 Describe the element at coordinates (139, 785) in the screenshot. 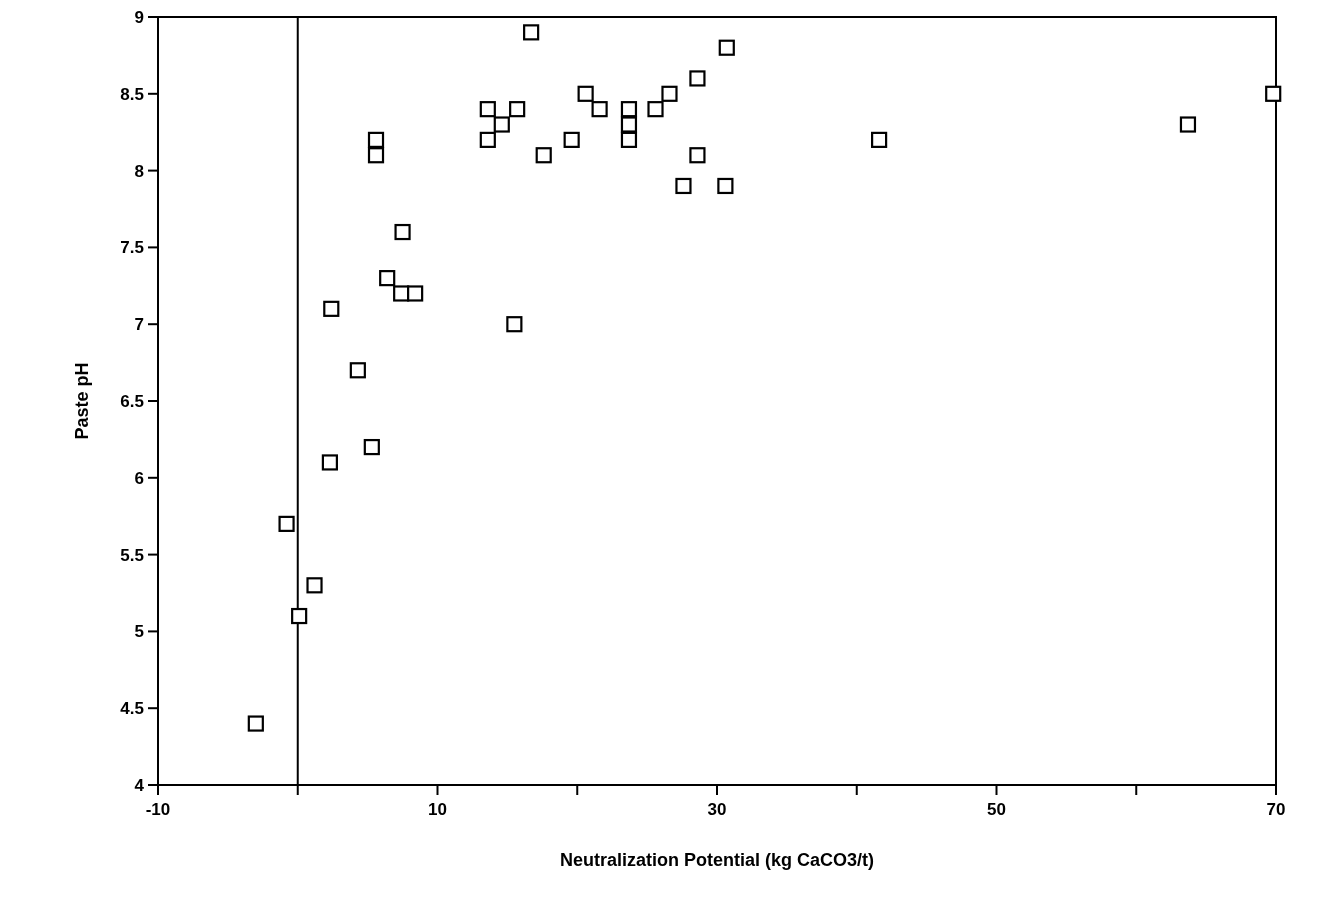

I see `y-tick-label: 4` at that location.